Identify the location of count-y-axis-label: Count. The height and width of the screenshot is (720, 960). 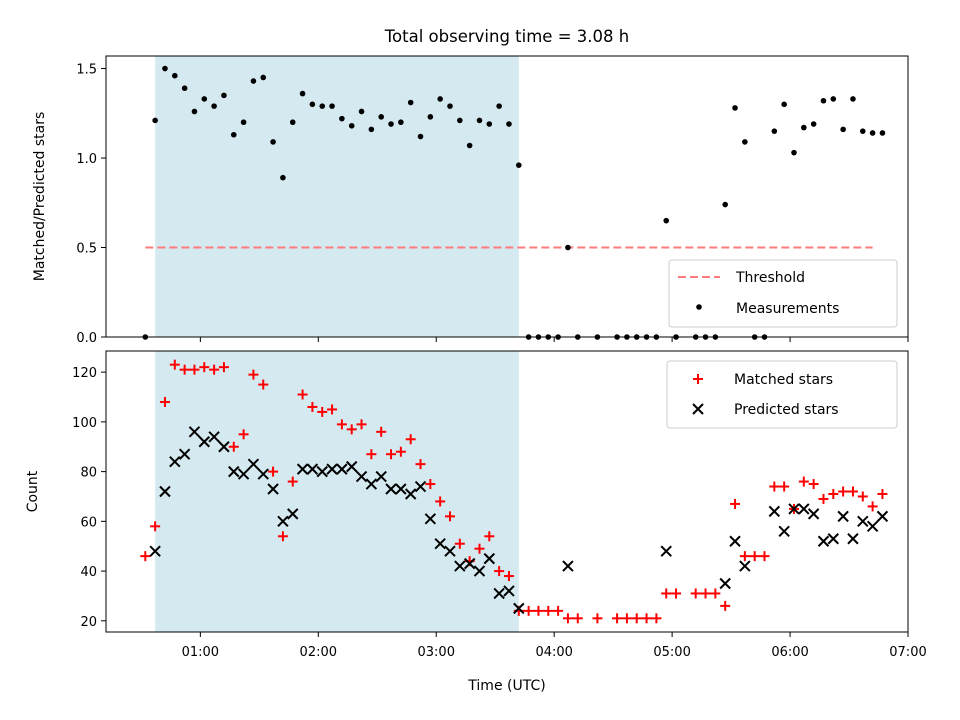
(33, 491).